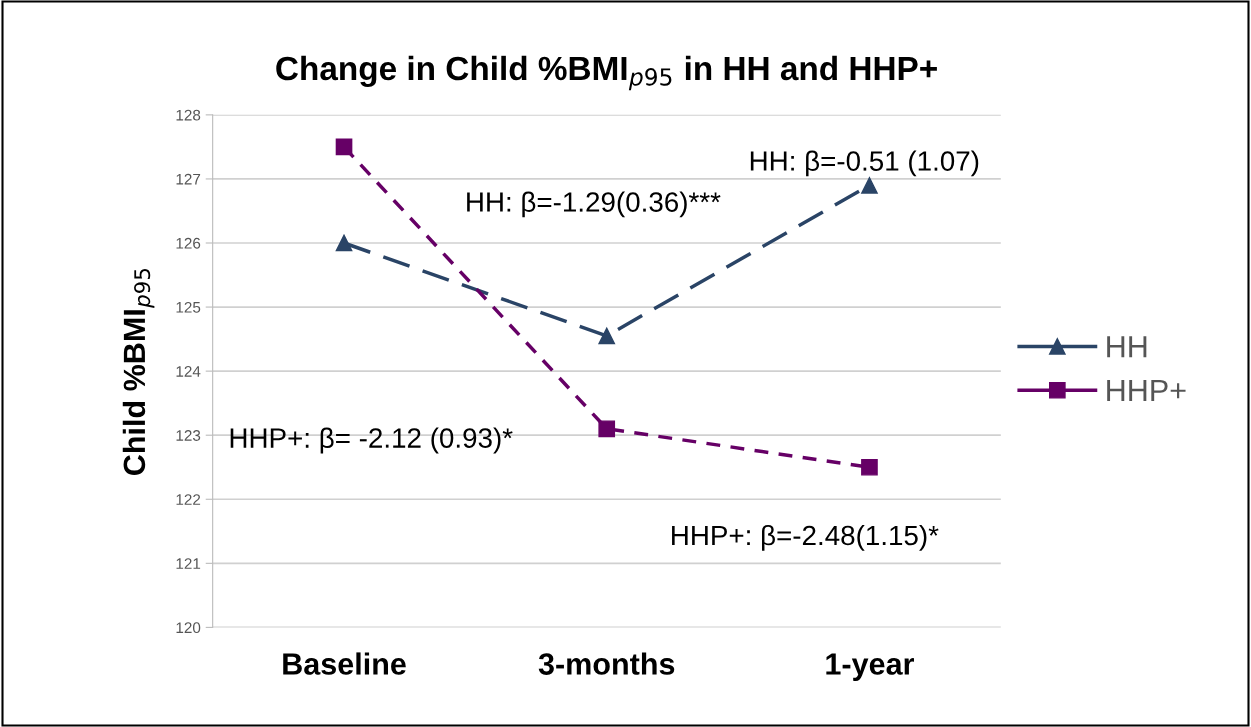 The image size is (1251, 727). Describe the element at coordinates (188, 115) in the screenshot. I see `y-tick-label: 128` at that location.